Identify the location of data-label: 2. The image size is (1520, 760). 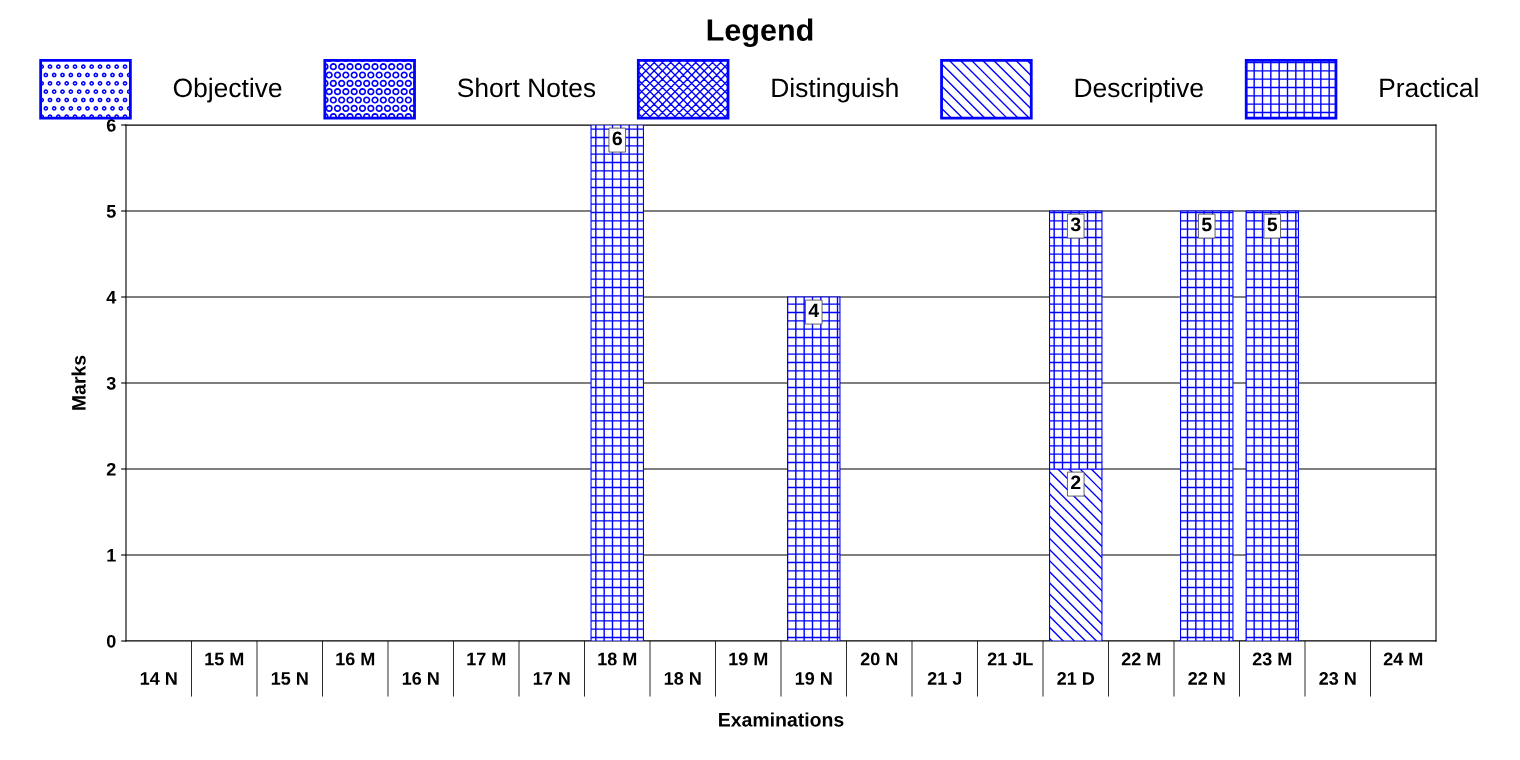
(1076, 482).